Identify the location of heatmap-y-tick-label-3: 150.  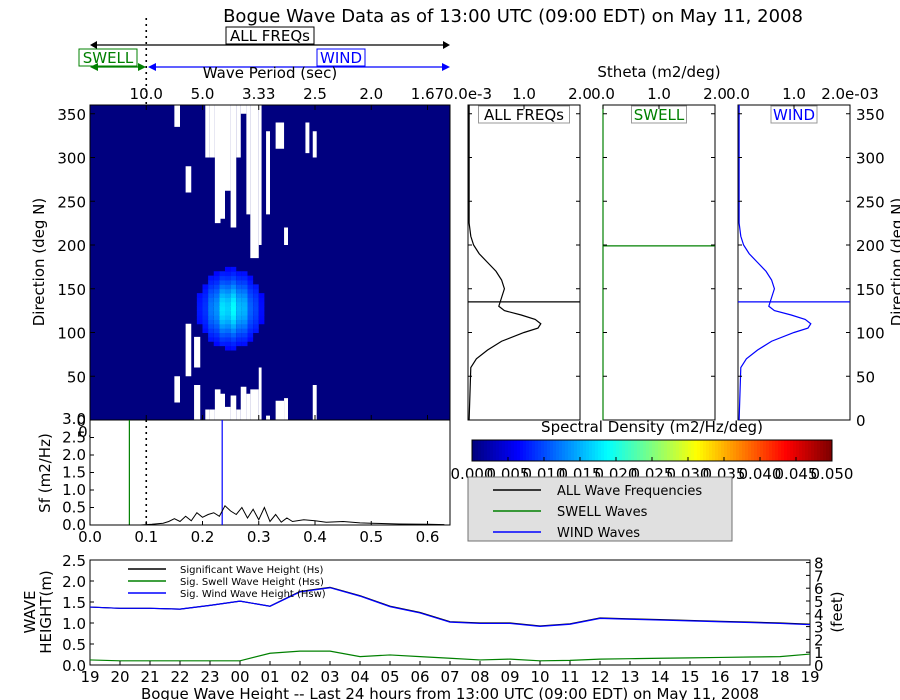
(71, 290).